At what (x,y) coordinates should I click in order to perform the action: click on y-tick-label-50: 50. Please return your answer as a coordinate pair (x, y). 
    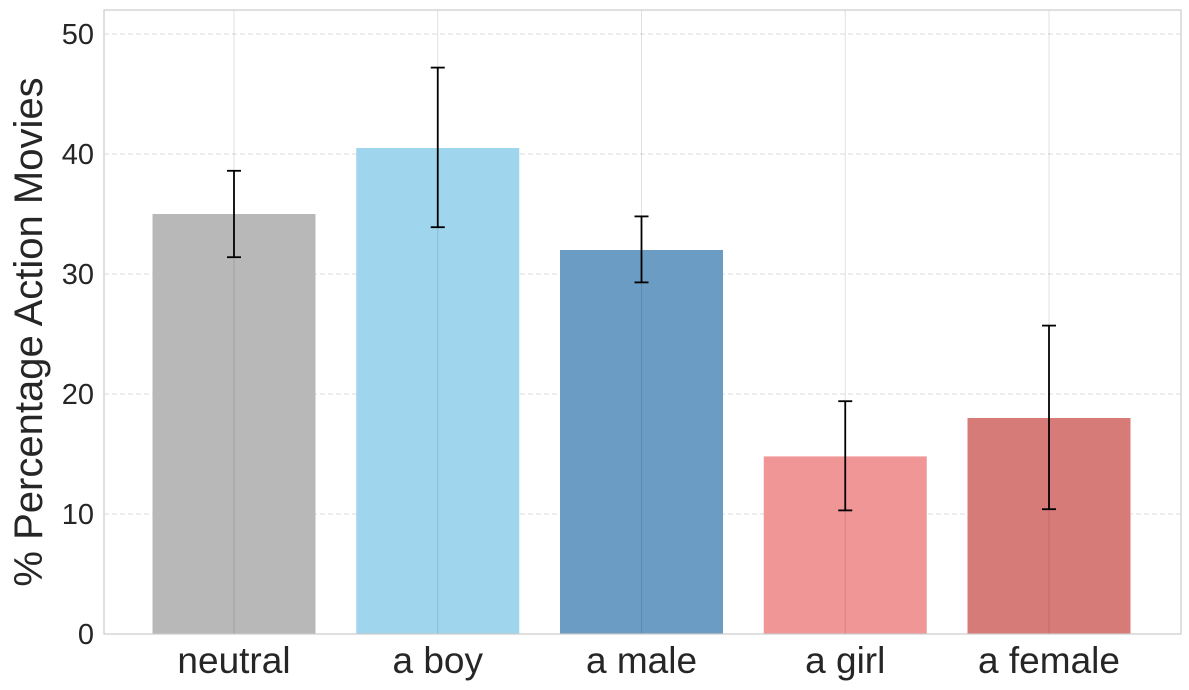
    Looking at the image, I should click on (78, 35).